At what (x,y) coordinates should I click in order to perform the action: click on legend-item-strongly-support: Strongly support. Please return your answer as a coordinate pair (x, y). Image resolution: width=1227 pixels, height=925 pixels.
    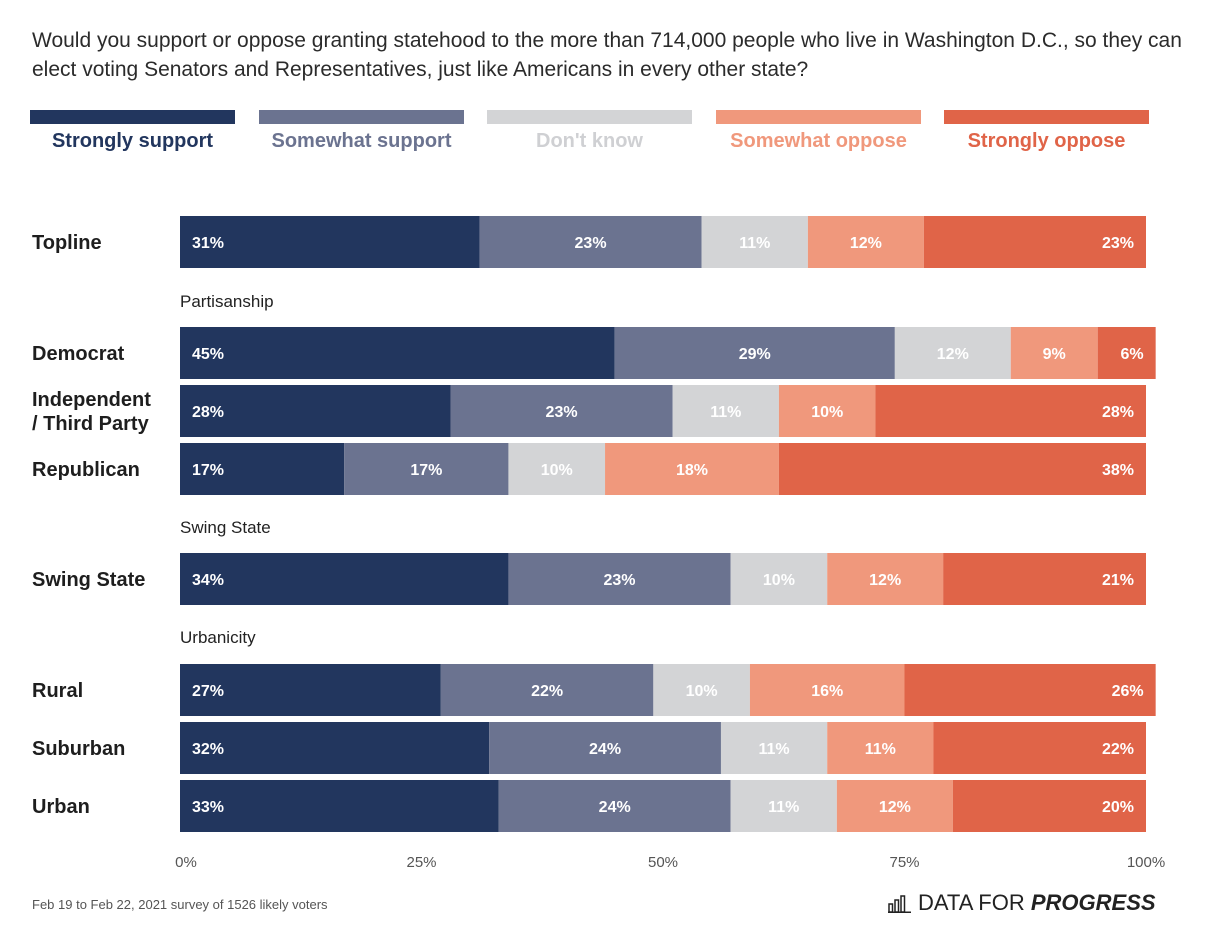
    Looking at the image, I should click on (132, 135).